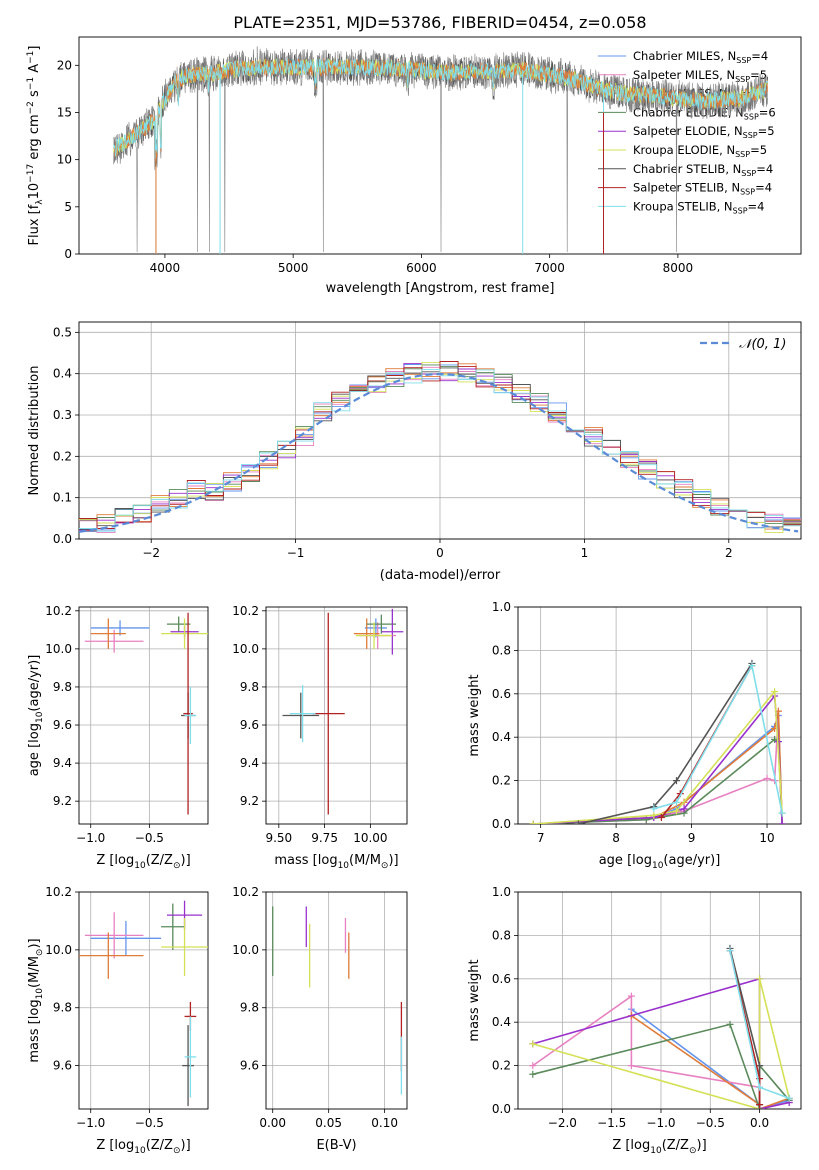 This screenshot has width=819, height=1170. I want to click on y-tick-label: 0.2, so click(62, 456).